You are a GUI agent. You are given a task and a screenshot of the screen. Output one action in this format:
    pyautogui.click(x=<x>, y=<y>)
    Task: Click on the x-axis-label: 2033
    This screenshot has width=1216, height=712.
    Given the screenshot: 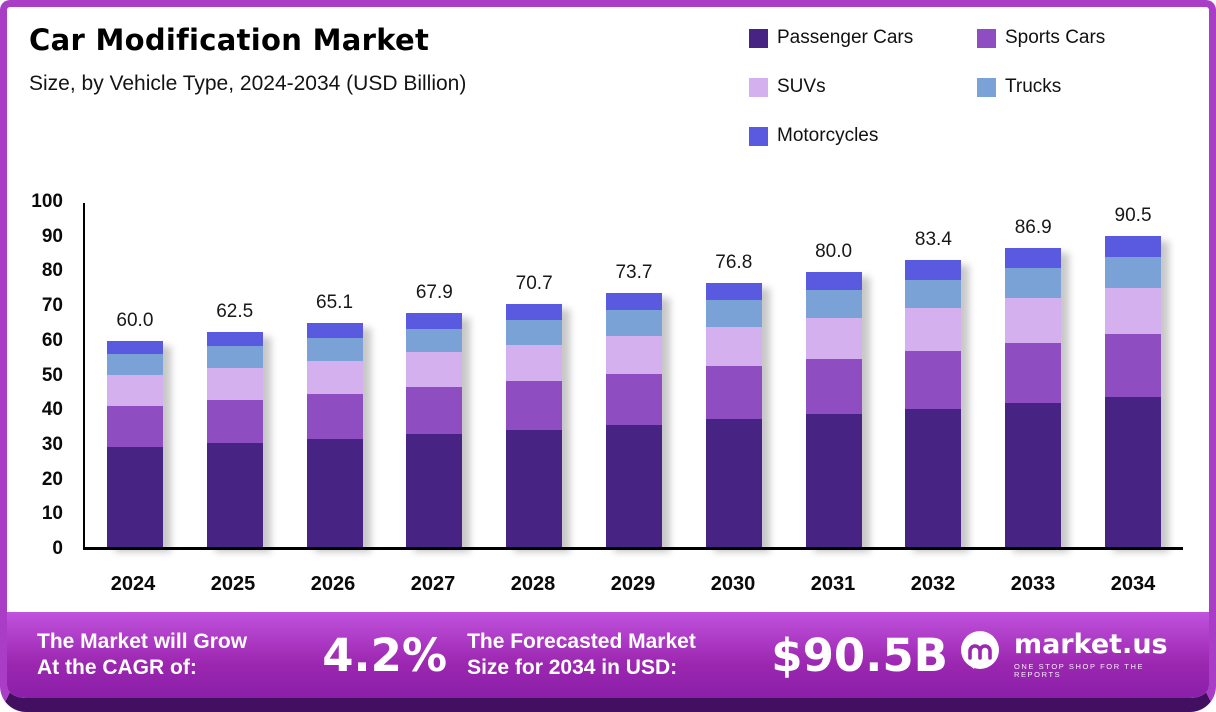 What is the action you would take?
    pyautogui.click(x=1033, y=584)
    